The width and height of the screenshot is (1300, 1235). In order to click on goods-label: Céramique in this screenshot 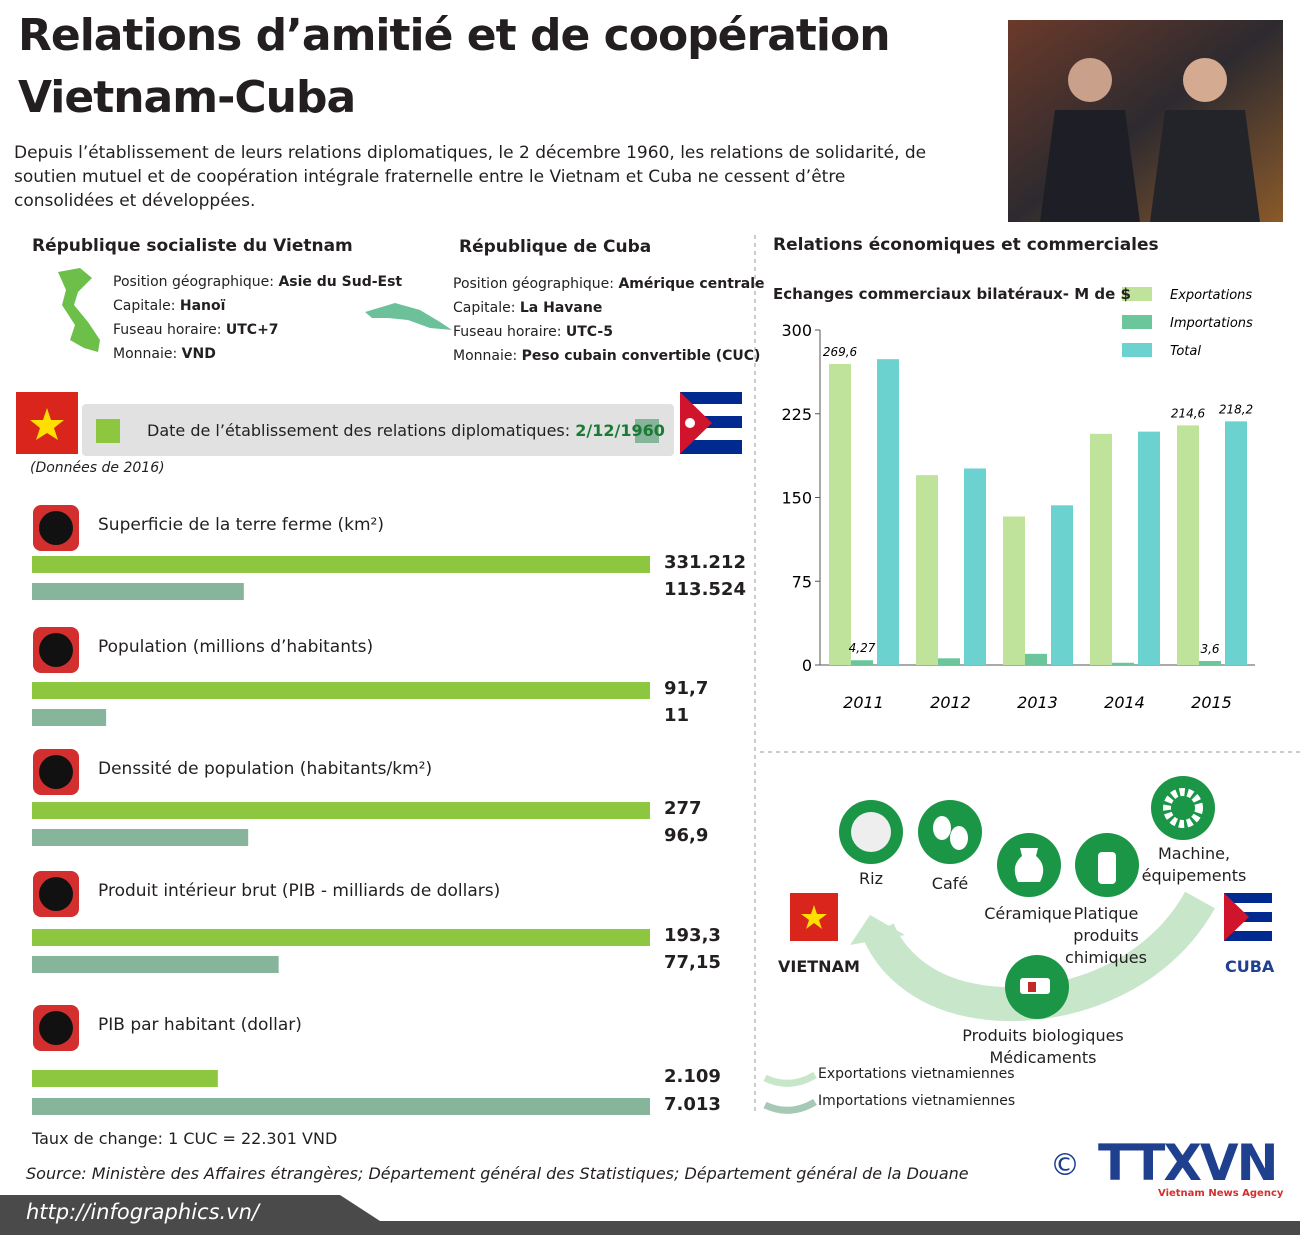, I will do `click(1028, 913)`.